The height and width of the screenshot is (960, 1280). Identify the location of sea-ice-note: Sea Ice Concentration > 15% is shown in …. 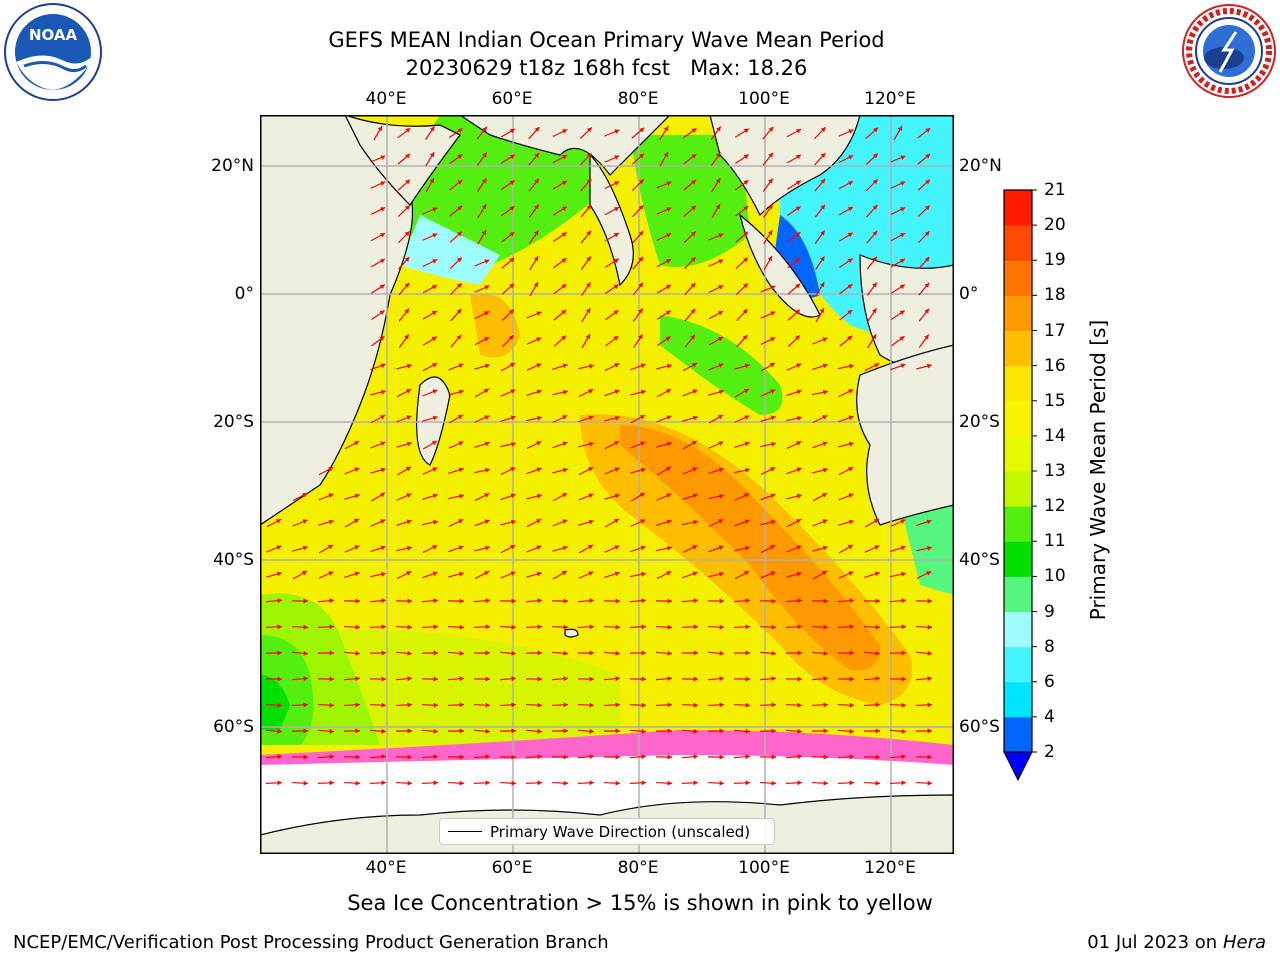
(640, 903).